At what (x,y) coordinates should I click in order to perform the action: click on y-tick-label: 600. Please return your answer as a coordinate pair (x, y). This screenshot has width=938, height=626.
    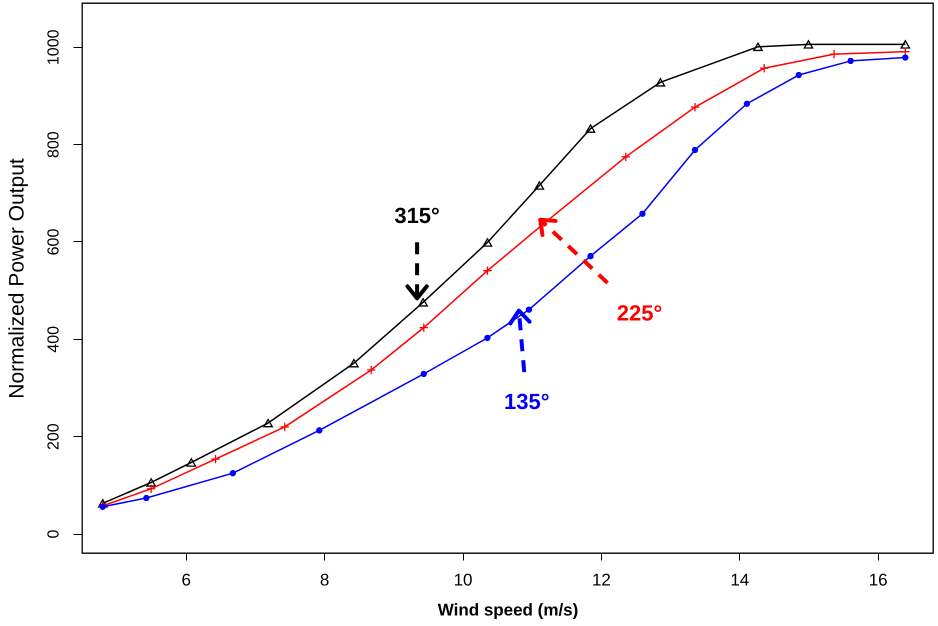
    Looking at the image, I should click on (54, 242).